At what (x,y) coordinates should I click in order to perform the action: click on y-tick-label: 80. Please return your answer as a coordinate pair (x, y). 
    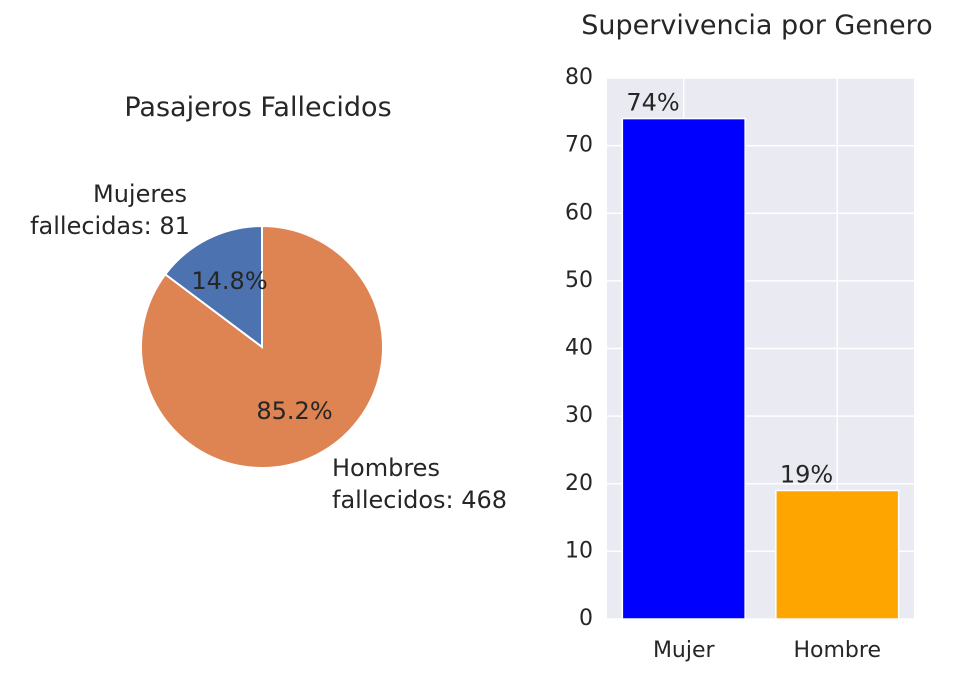
    Looking at the image, I should click on (579, 77).